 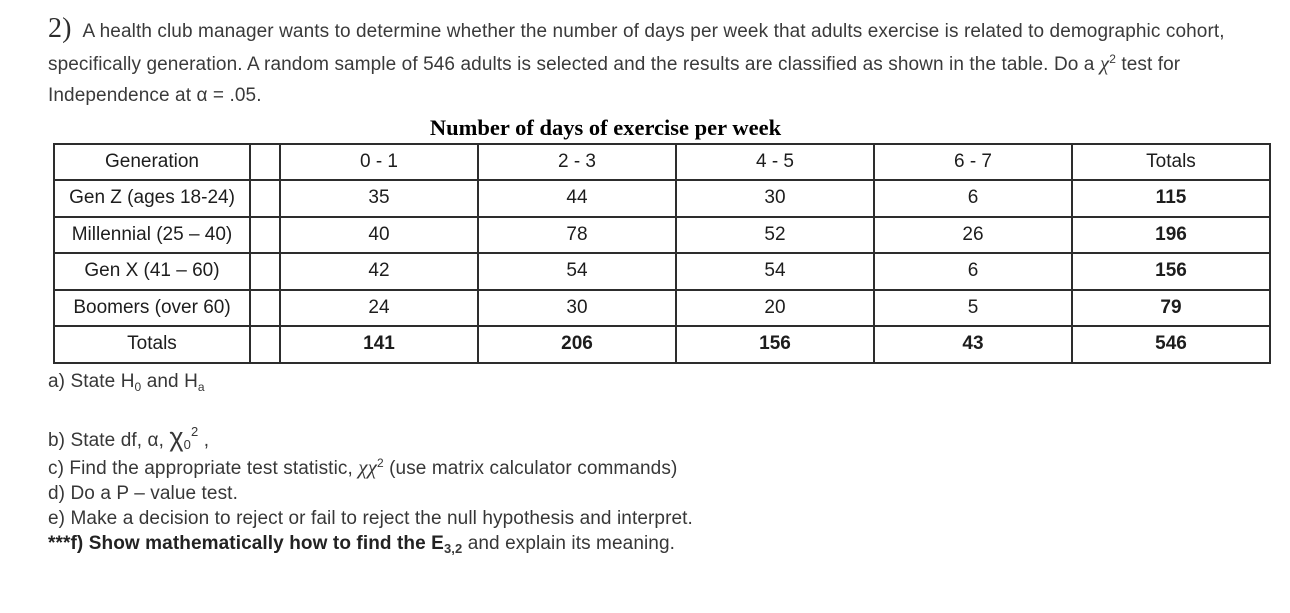 I want to click on question-b-suffix: ,, so click(x=204, y=440).